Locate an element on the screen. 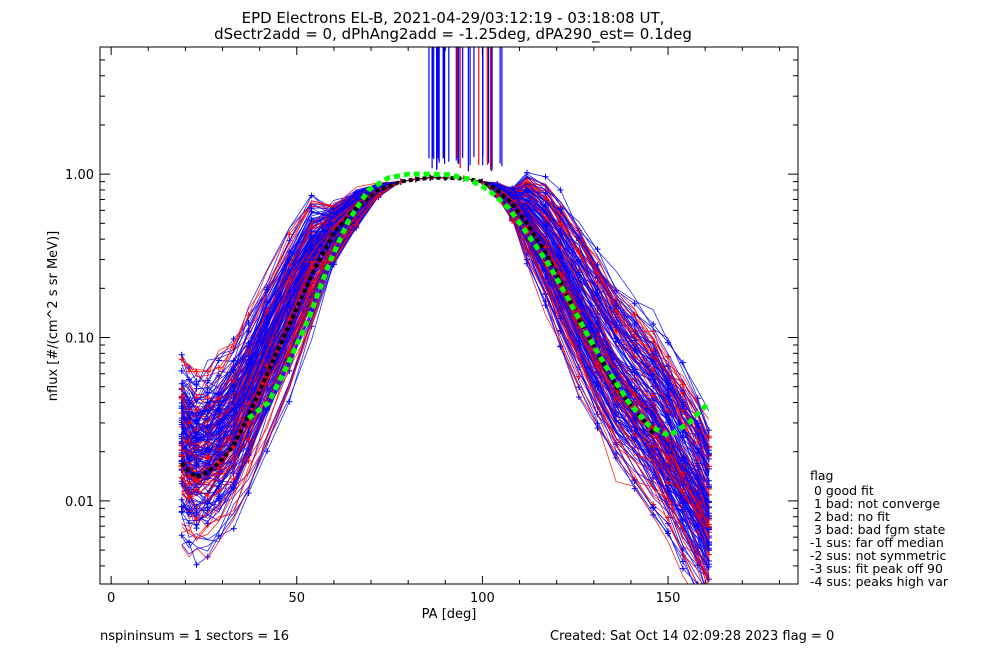  legend-item: 1 bad: not converge is located at coordinates (875, 503).